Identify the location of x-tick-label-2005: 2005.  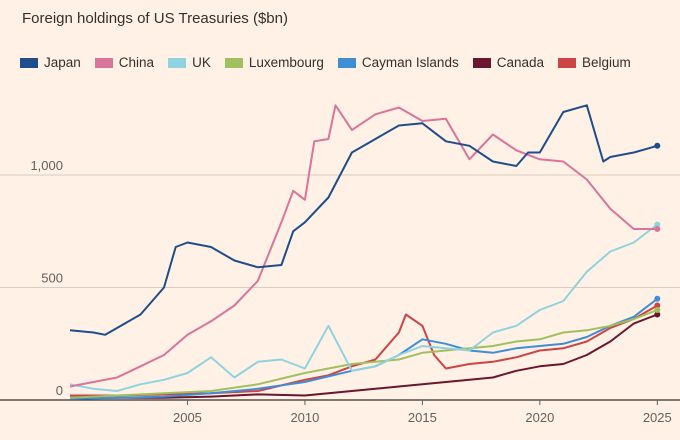
(187, 417).